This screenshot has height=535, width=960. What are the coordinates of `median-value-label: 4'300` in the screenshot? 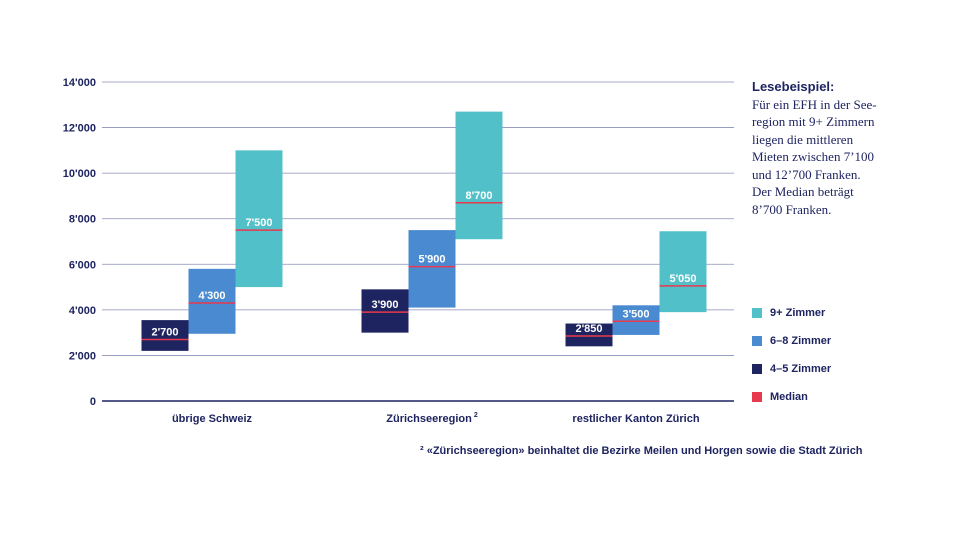 It's located at (211, 296).